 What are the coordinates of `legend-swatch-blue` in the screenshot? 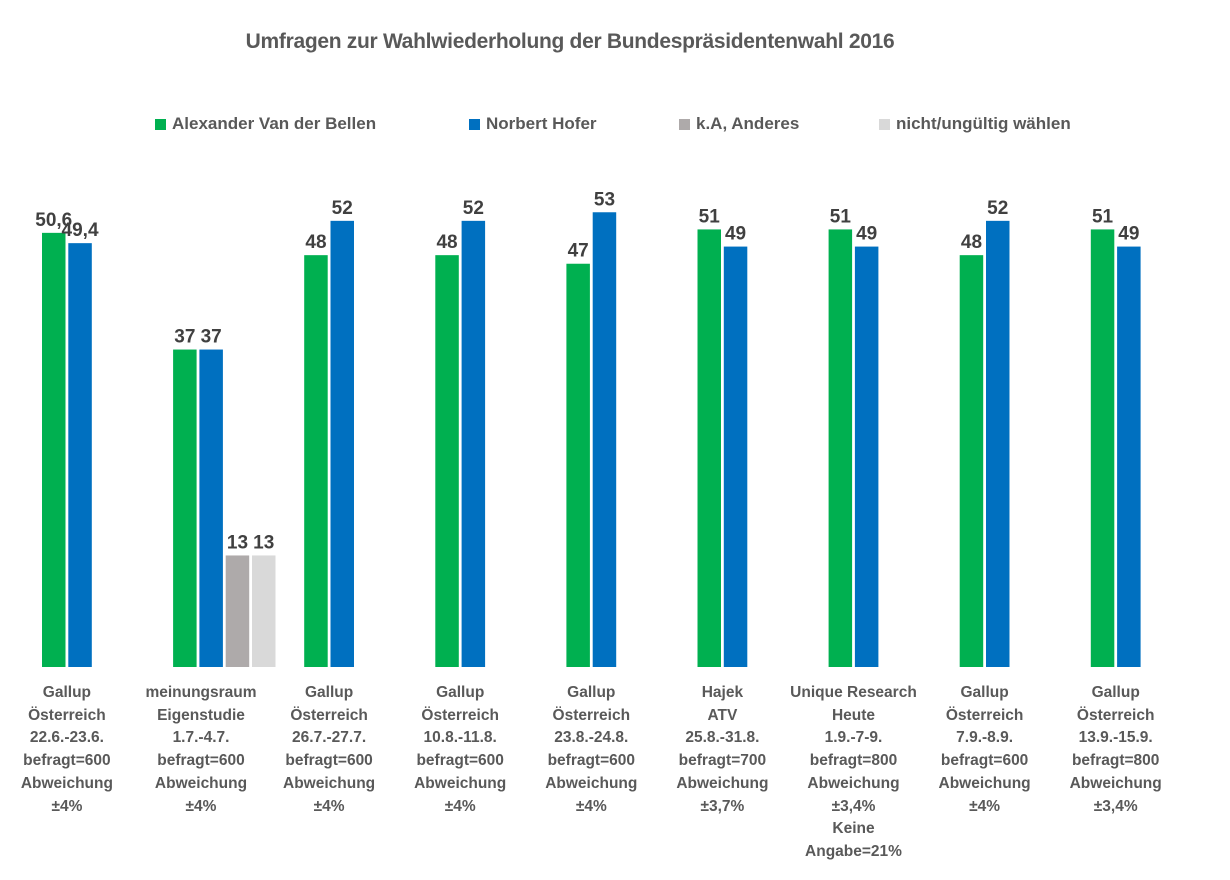 It's located at (474, 124).